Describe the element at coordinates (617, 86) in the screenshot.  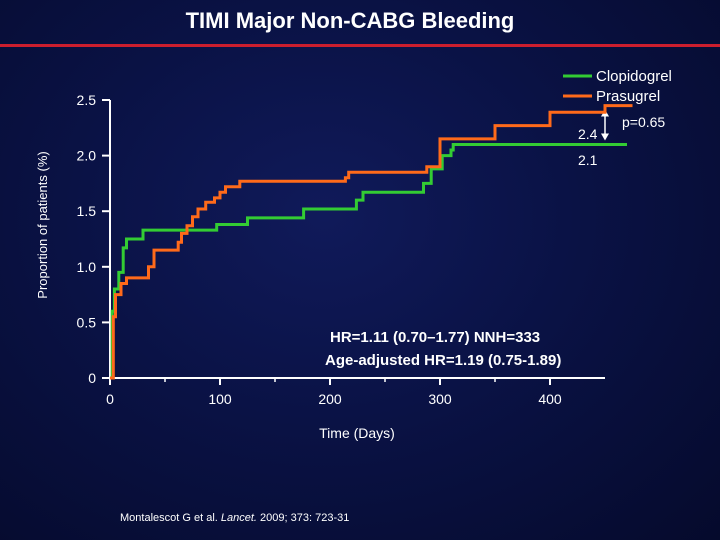
I see `legend: Clopidogrel Prasugrel` at that location.